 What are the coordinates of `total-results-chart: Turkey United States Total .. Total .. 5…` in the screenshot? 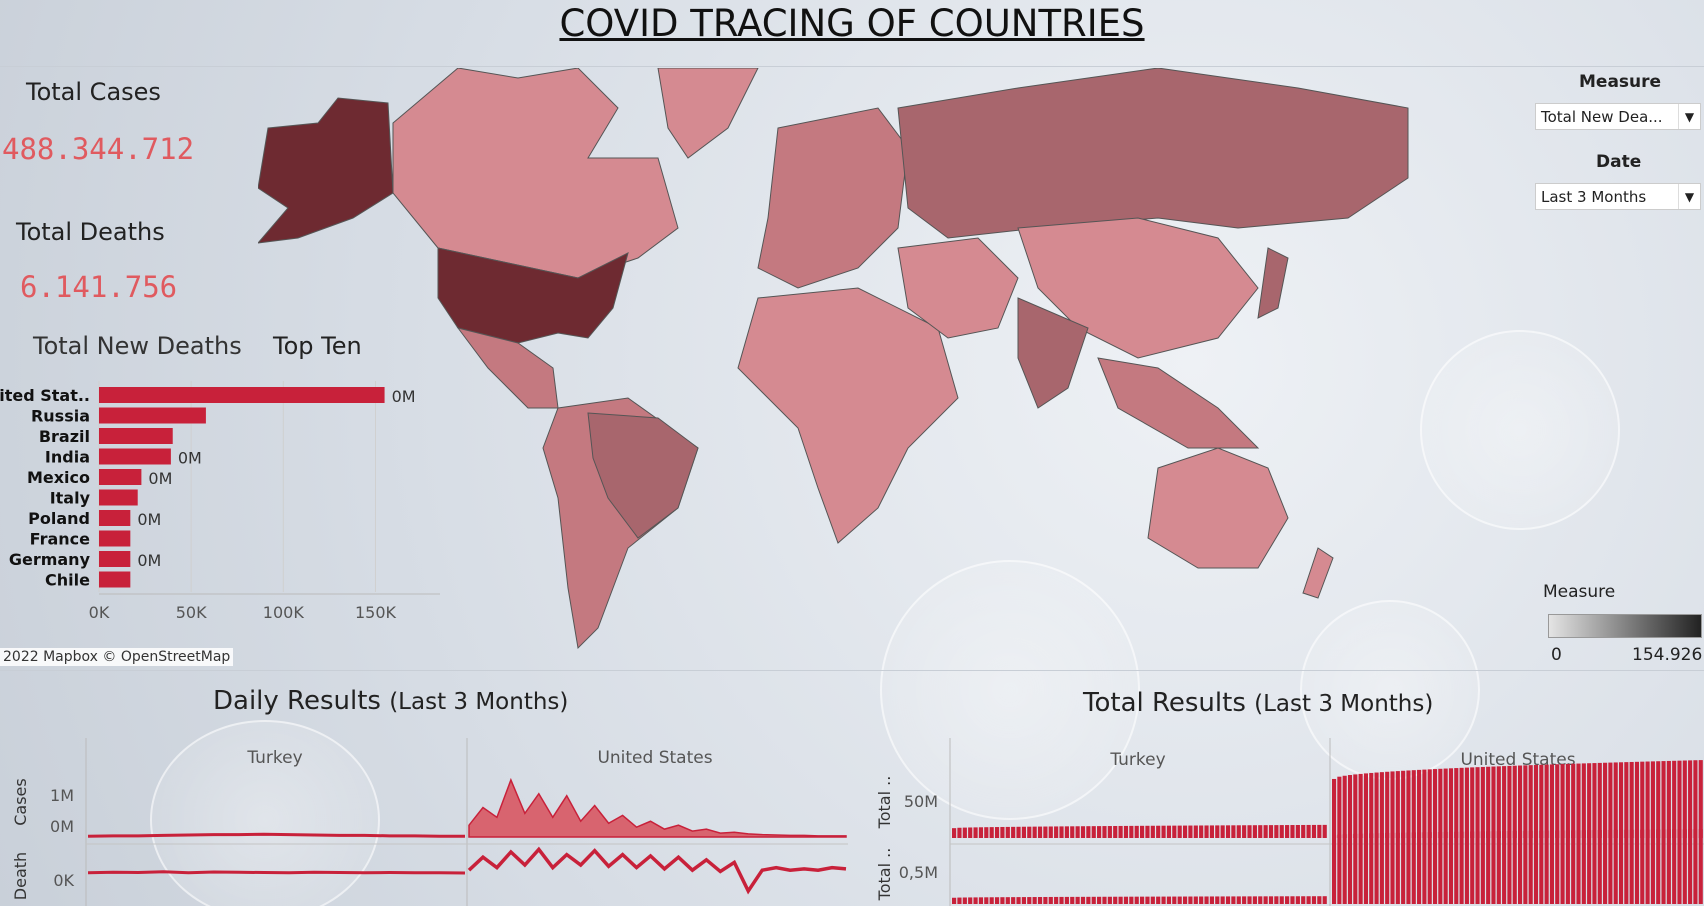 It's located at (1289, 822).